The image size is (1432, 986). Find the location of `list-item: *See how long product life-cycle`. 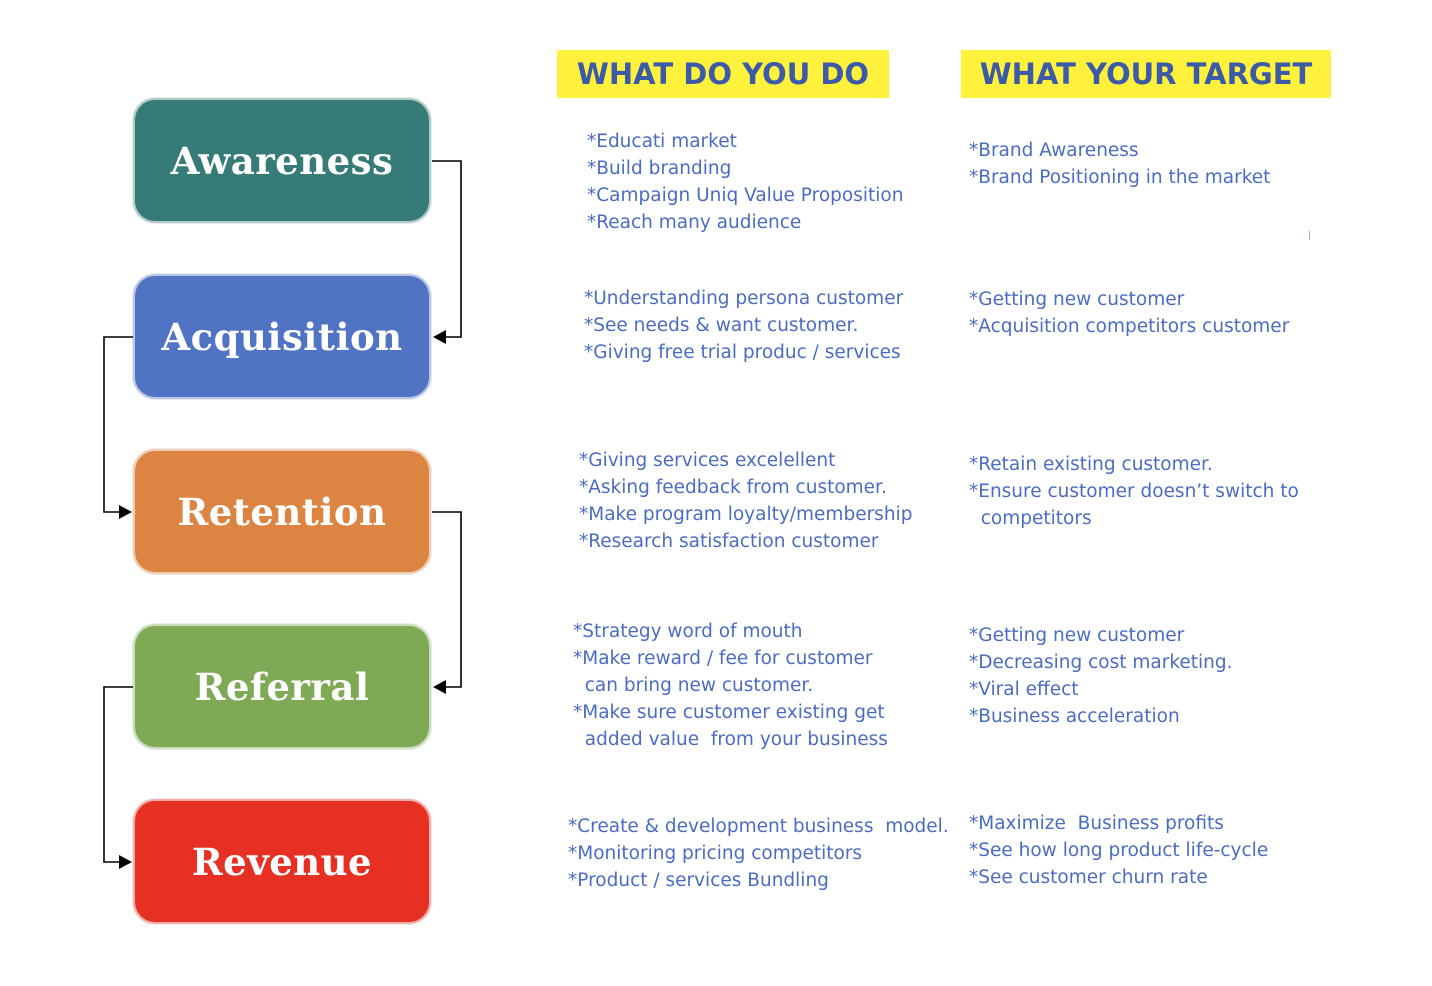

list-item: *See how long product life-cycle is located at coordinates (1119, 850).